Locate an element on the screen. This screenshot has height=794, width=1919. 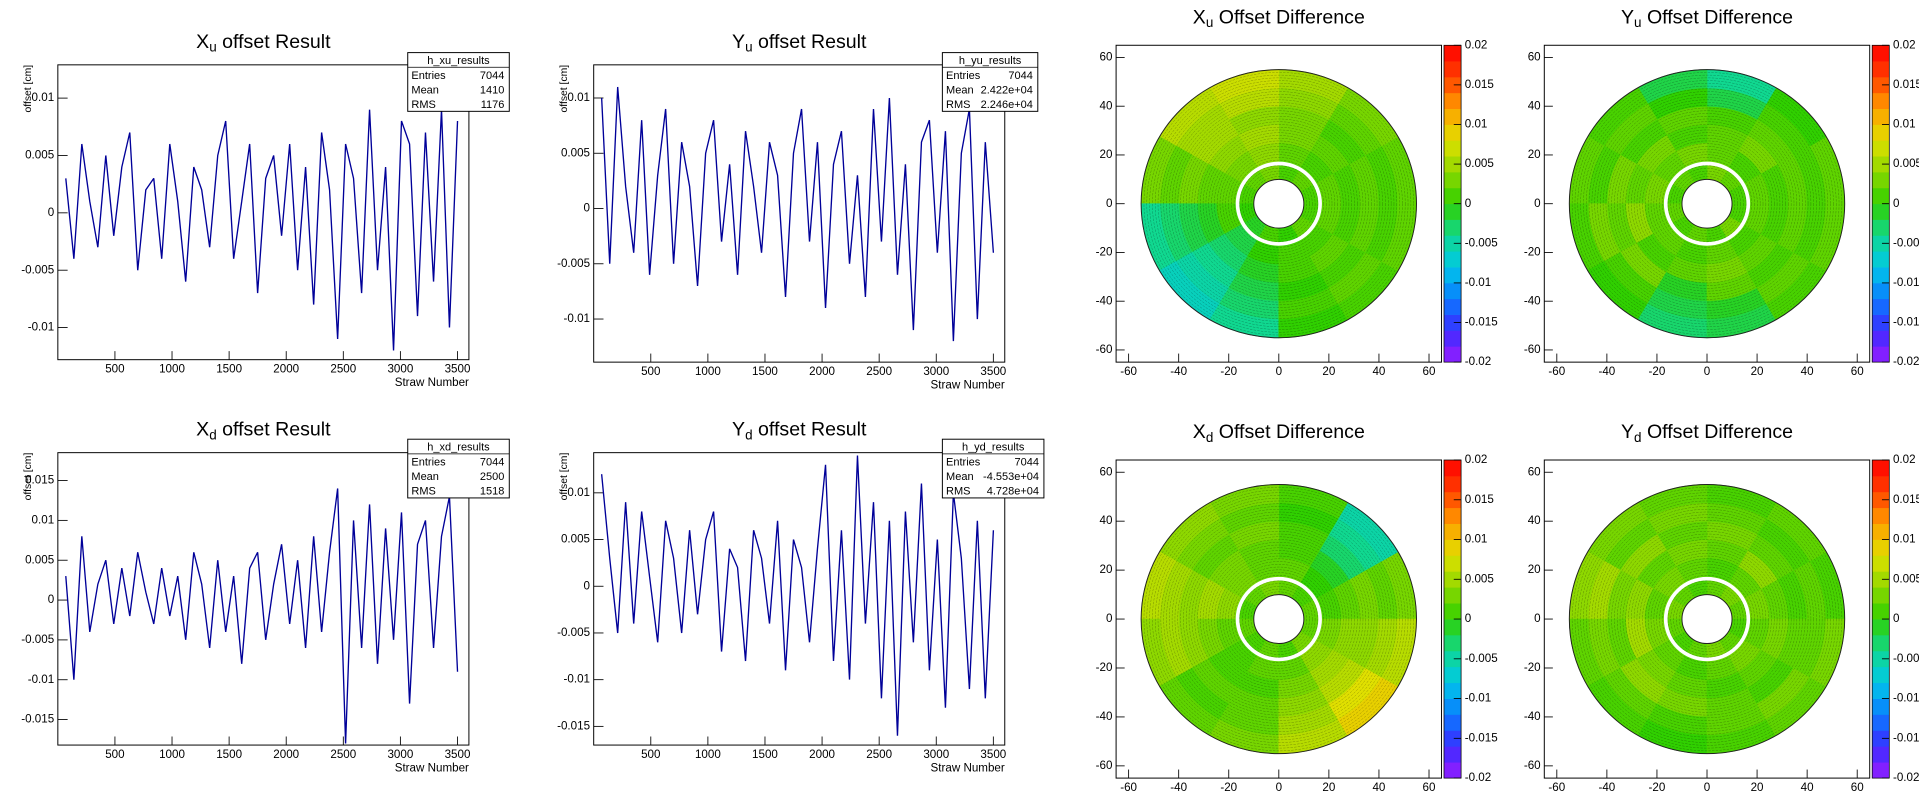
x-tick-label: 20 is located at coordinates (1757, 371).